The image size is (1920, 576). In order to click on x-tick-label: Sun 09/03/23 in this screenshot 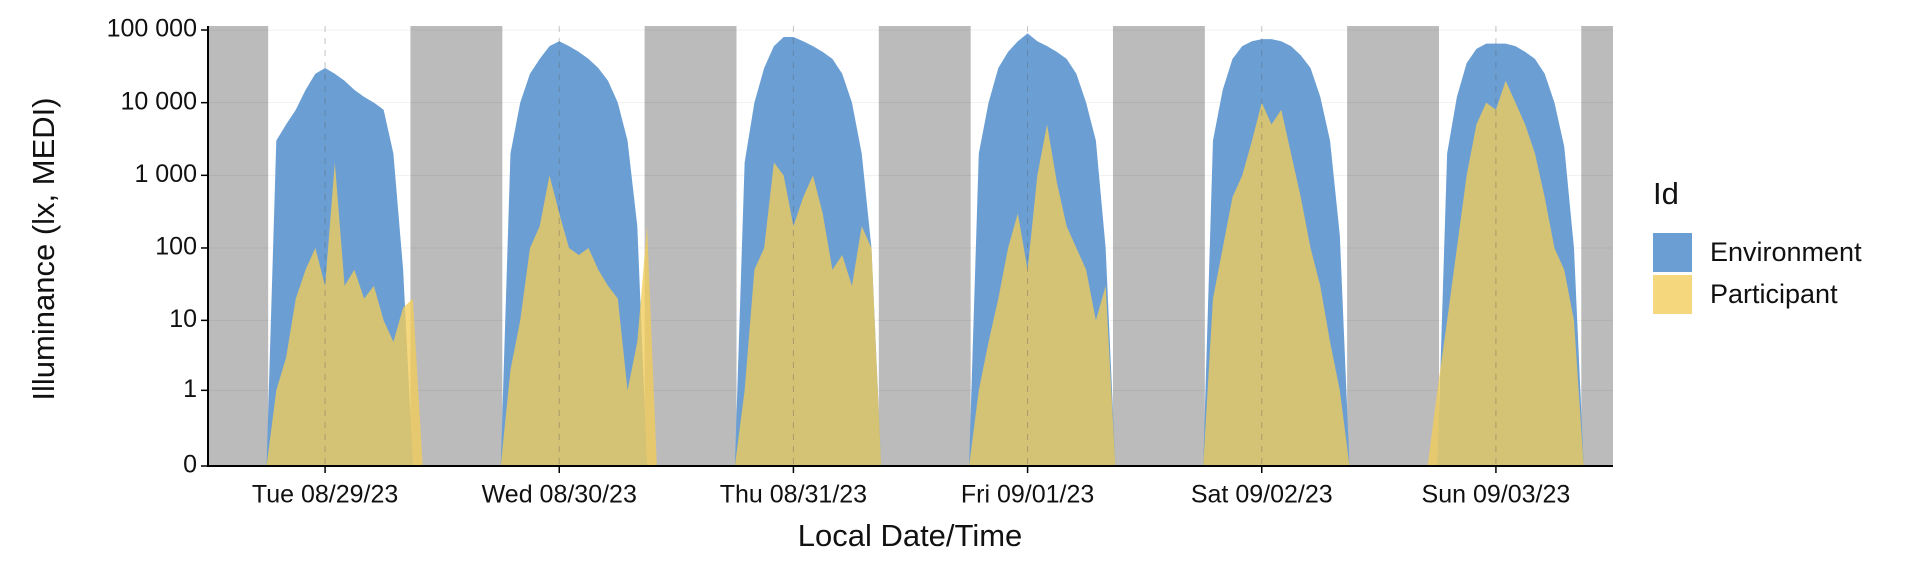, I will do `click(1496, 495)`.